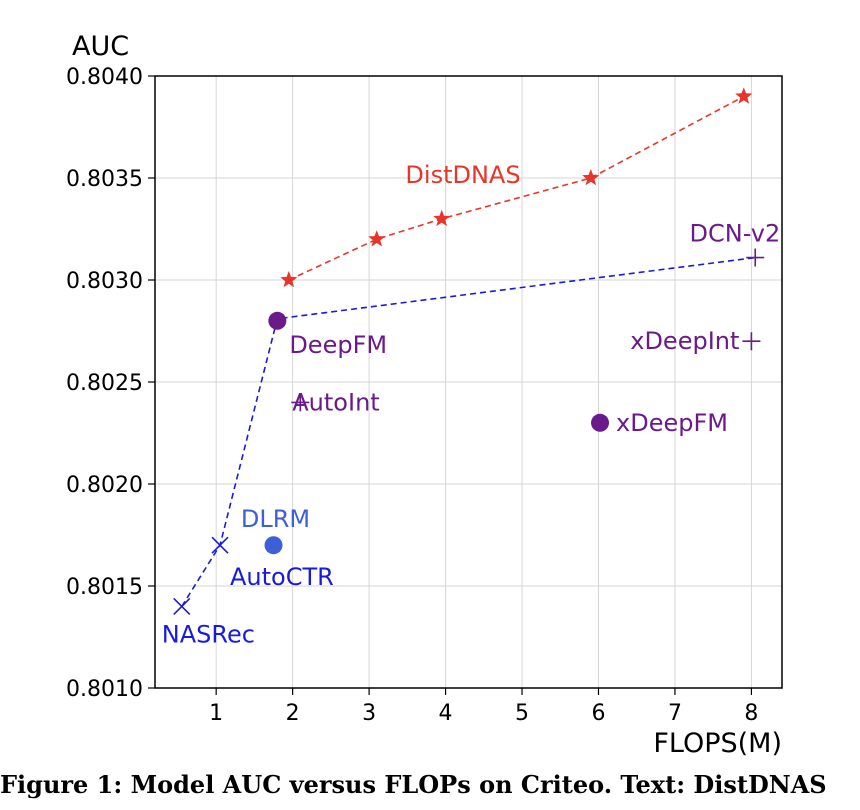 The width and height of the screenshot is (860, 810). I want to click on x-tick-label: 2, so click(293, 713).